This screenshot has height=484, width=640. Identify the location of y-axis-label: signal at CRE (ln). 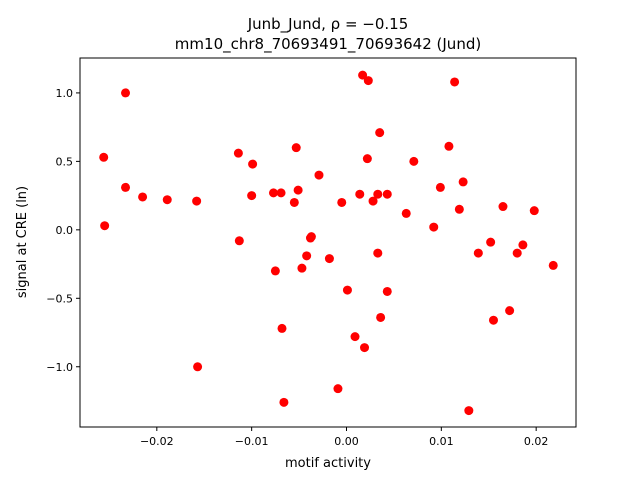
(22, 242).